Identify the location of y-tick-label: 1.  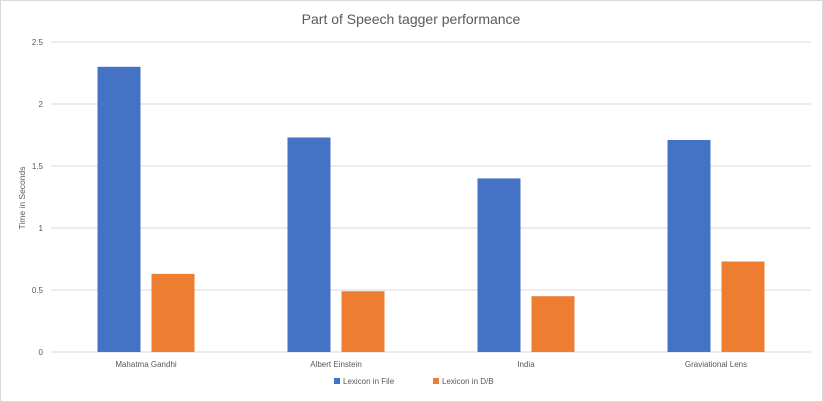
(41, 228).